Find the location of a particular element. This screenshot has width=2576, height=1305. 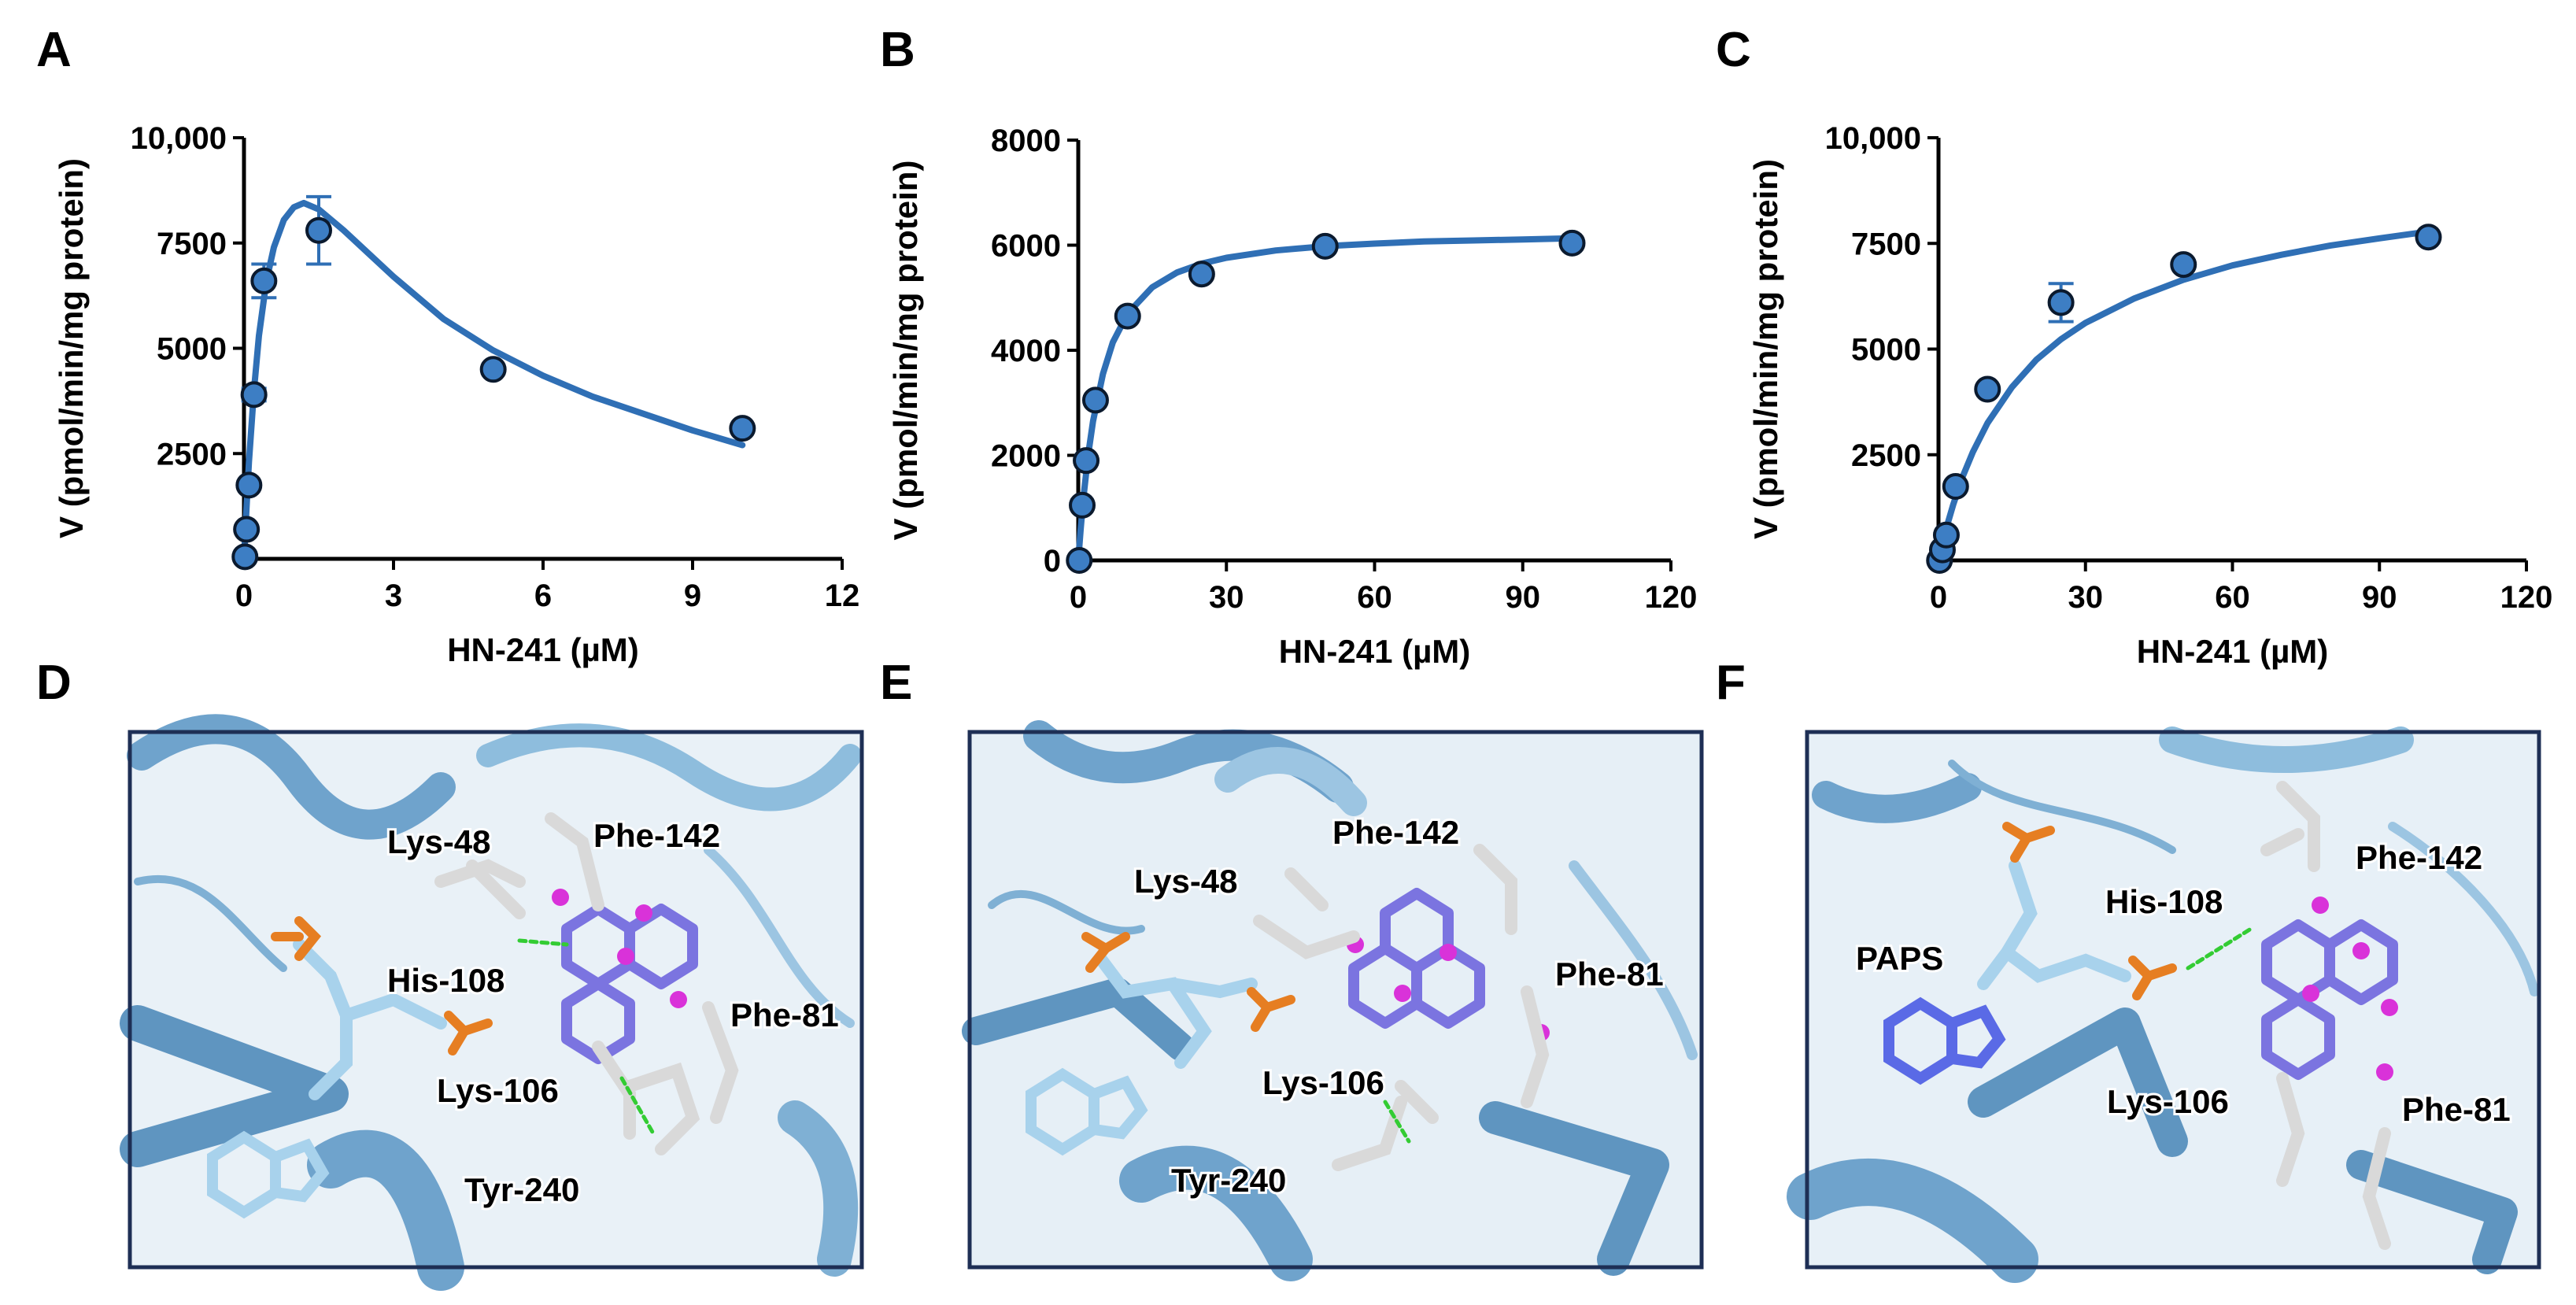

panel-label-c: C is located at coordinates (1734, 50).